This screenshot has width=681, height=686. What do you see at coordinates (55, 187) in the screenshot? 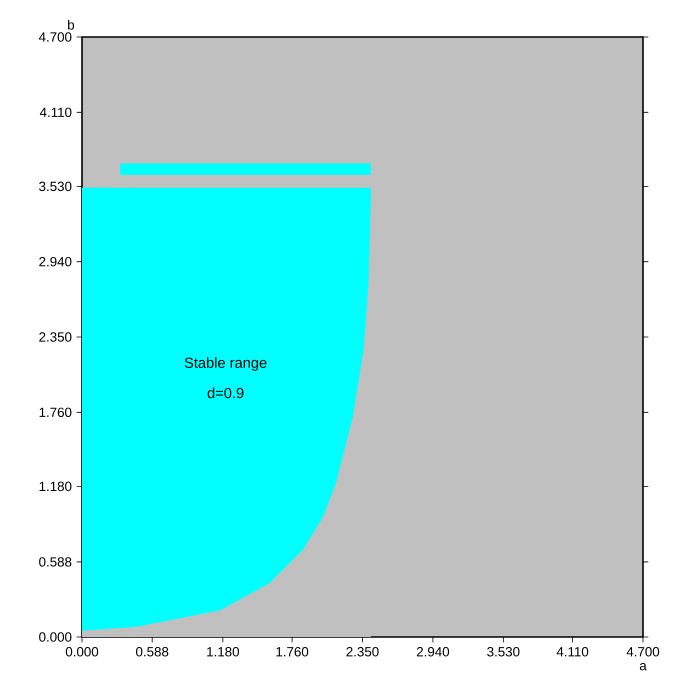
I see `y-tick-label: 3.530` at bounding box center [55, 187].